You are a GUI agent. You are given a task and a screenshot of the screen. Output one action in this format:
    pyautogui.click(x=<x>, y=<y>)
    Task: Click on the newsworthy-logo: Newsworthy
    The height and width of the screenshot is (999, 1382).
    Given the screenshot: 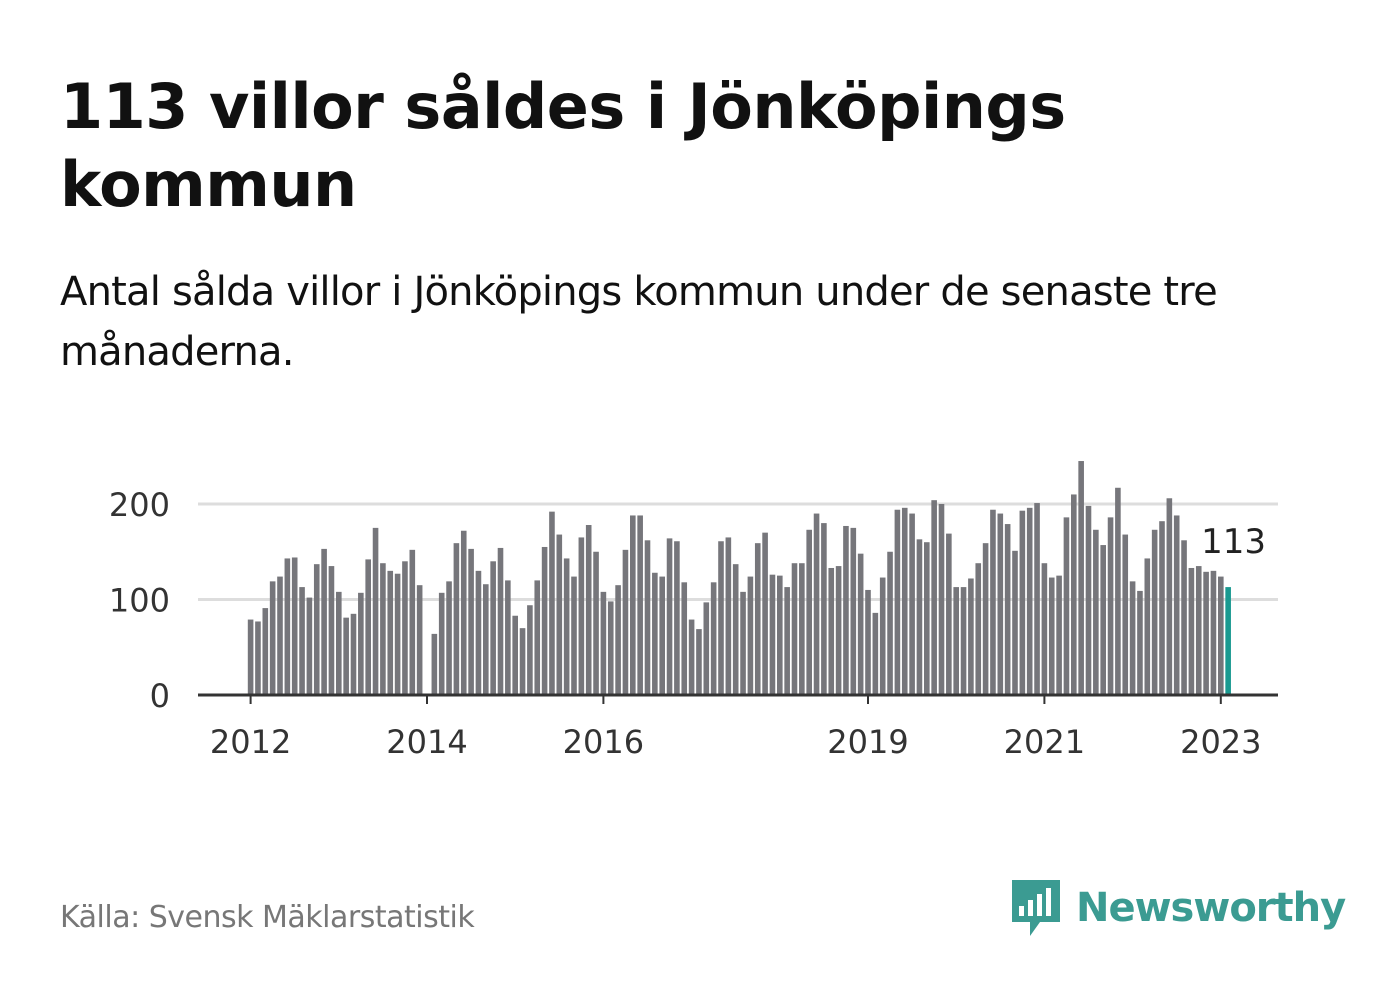 What is the action you would take?
    pyautogui.click(x=1178, y=908)
    